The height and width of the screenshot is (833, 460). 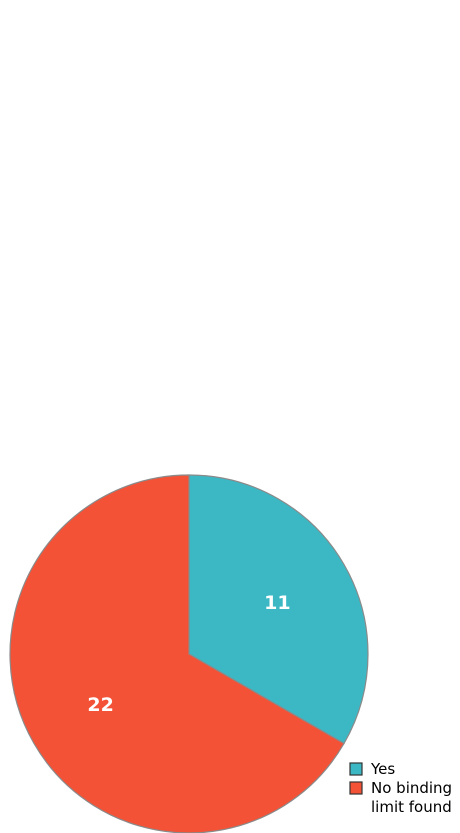 I want to click on pie-slice-labels: 11 22, so click(x=188, y=654).